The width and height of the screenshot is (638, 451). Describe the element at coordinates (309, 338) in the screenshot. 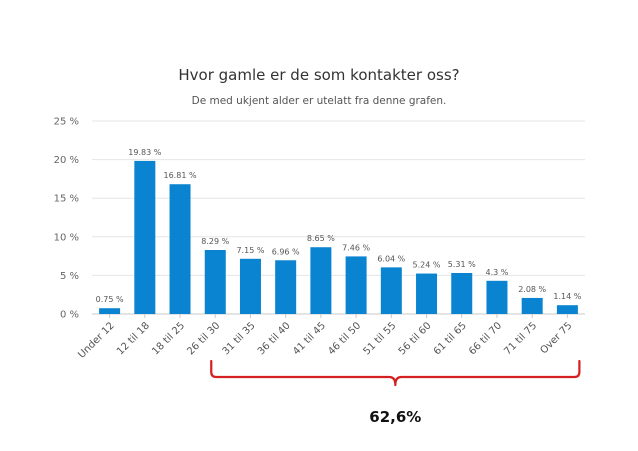

I see `x-tick-label: 41 til 45` at that location.